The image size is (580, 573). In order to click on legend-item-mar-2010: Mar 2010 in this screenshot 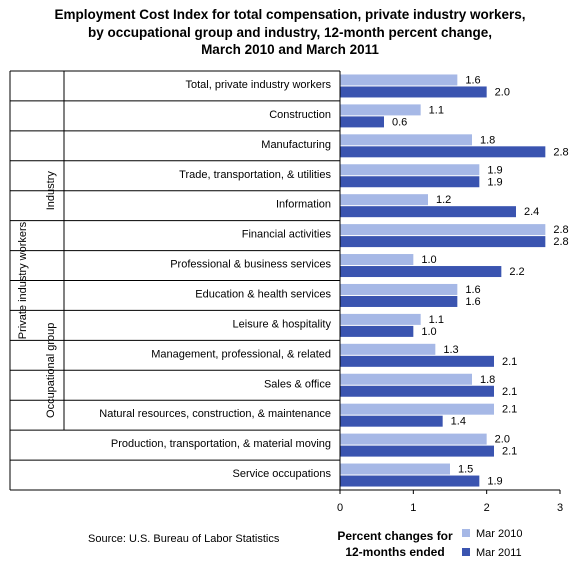, I will do `click(492, 534)`.